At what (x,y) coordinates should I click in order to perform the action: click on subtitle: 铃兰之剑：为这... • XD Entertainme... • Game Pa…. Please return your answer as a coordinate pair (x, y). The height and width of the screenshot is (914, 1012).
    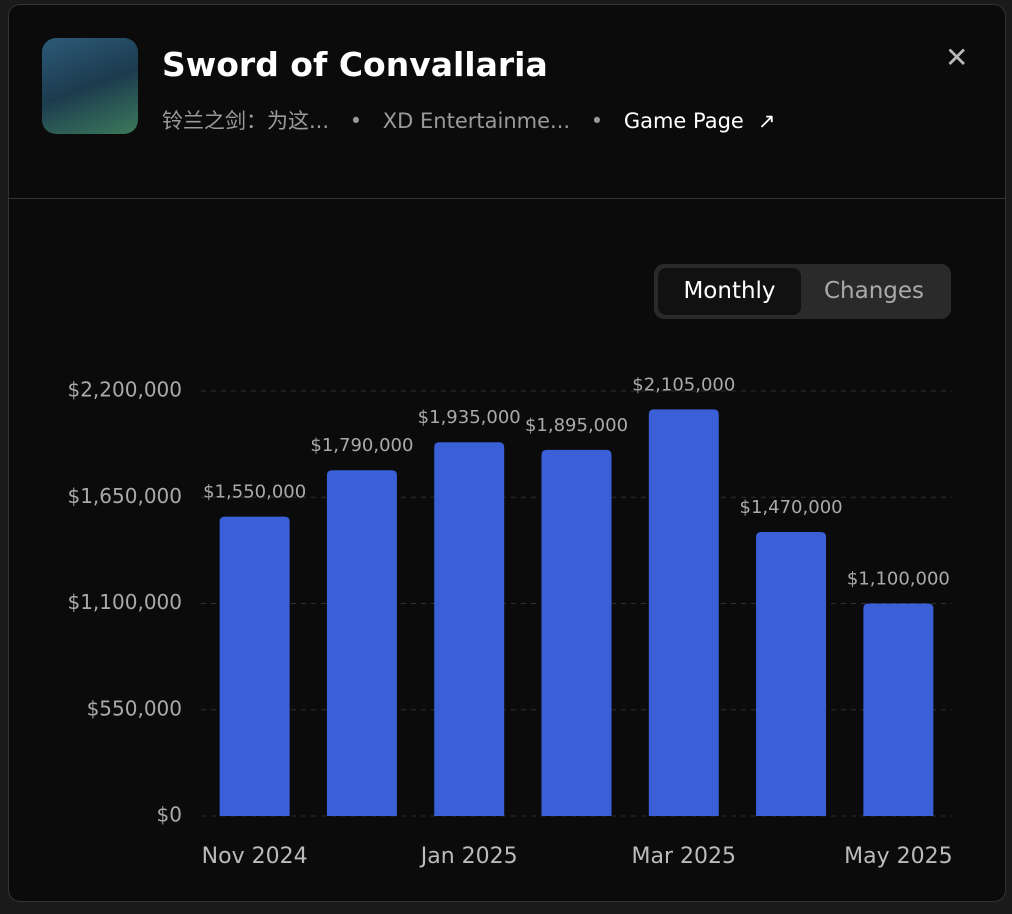
    Looking at the image, I should click on (475, 120).